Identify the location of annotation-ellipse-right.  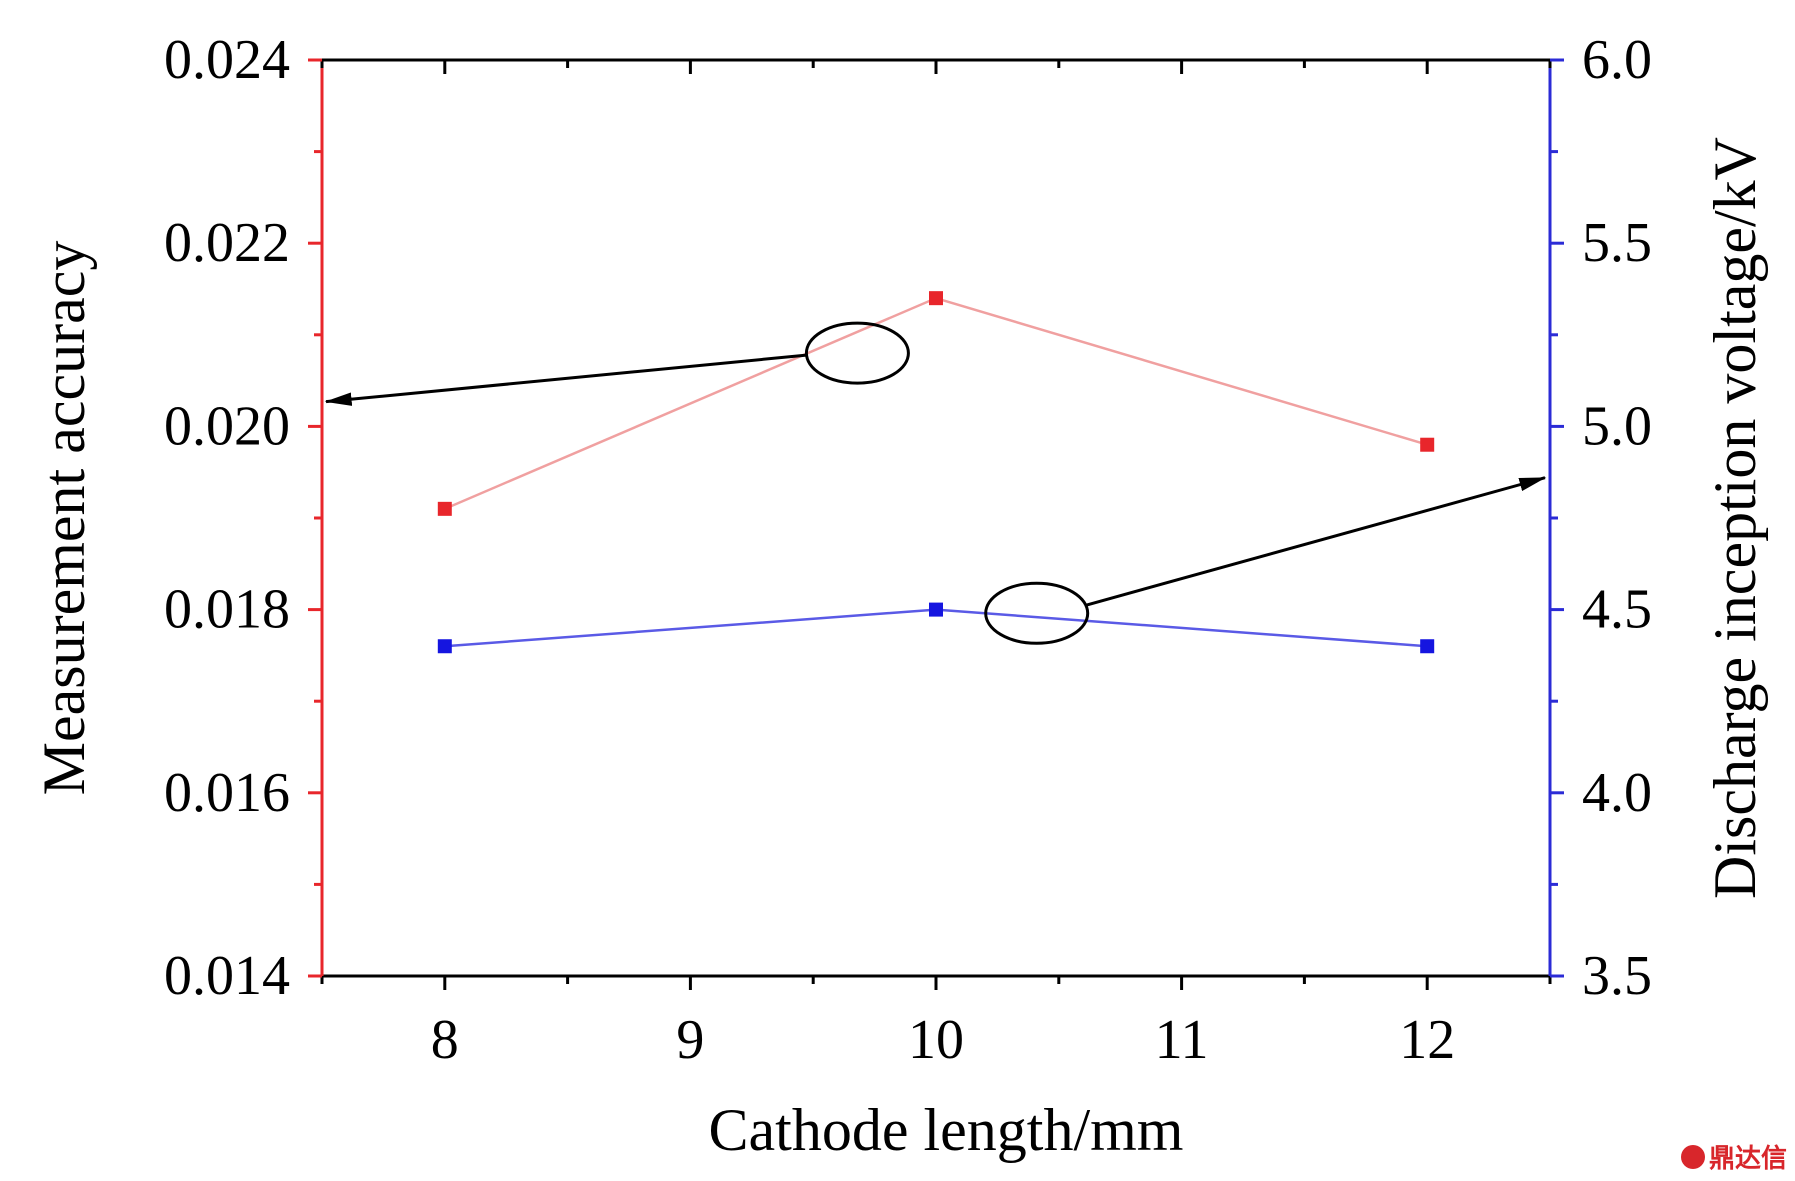
(1037, 613).